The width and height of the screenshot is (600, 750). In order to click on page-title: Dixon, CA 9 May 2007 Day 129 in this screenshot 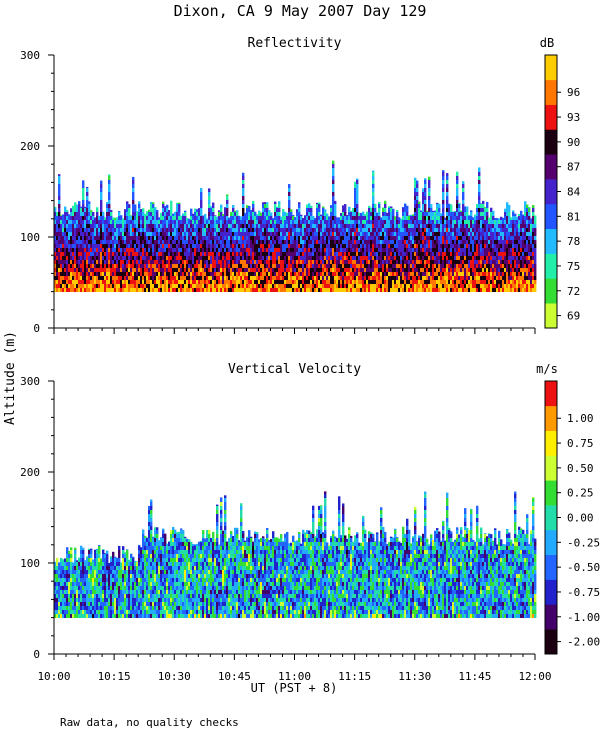, I will do `click(300, 11)`.